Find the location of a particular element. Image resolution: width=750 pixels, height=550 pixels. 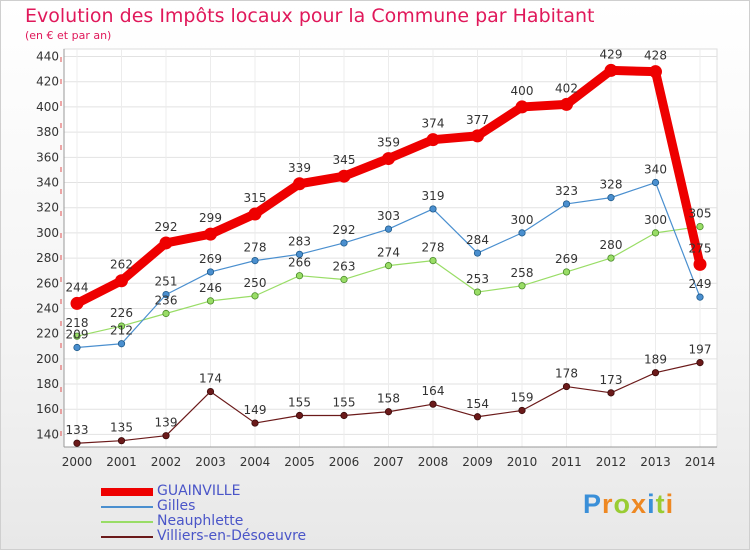

data-label: 374 is located at coordinates (433, 124).